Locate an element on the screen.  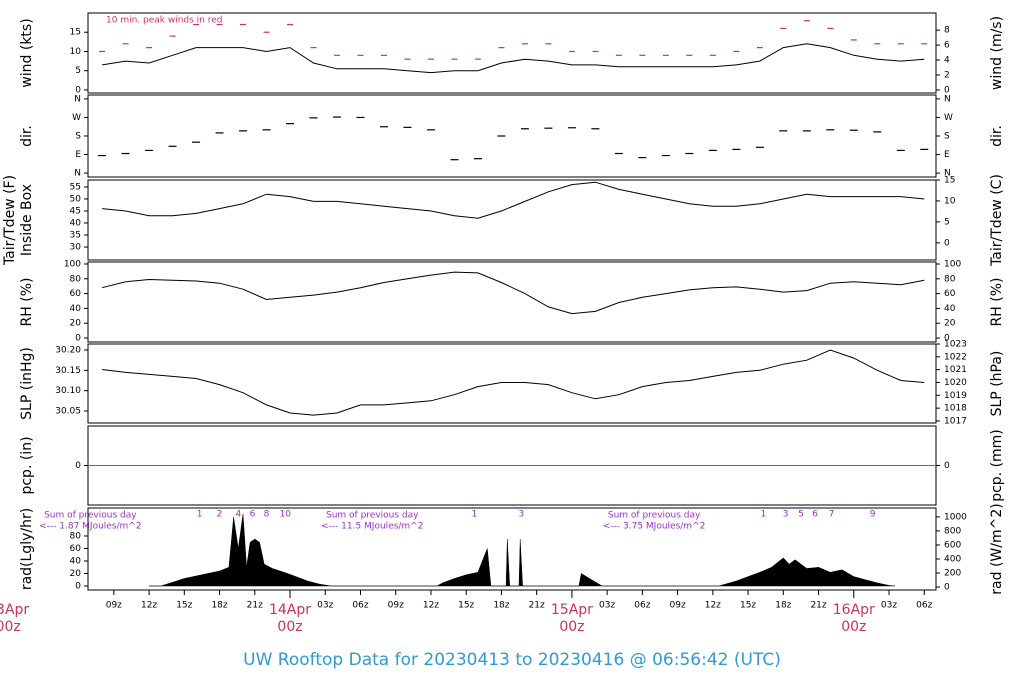
y2-tick-label: 1018 is located at coordinates (955, 409).